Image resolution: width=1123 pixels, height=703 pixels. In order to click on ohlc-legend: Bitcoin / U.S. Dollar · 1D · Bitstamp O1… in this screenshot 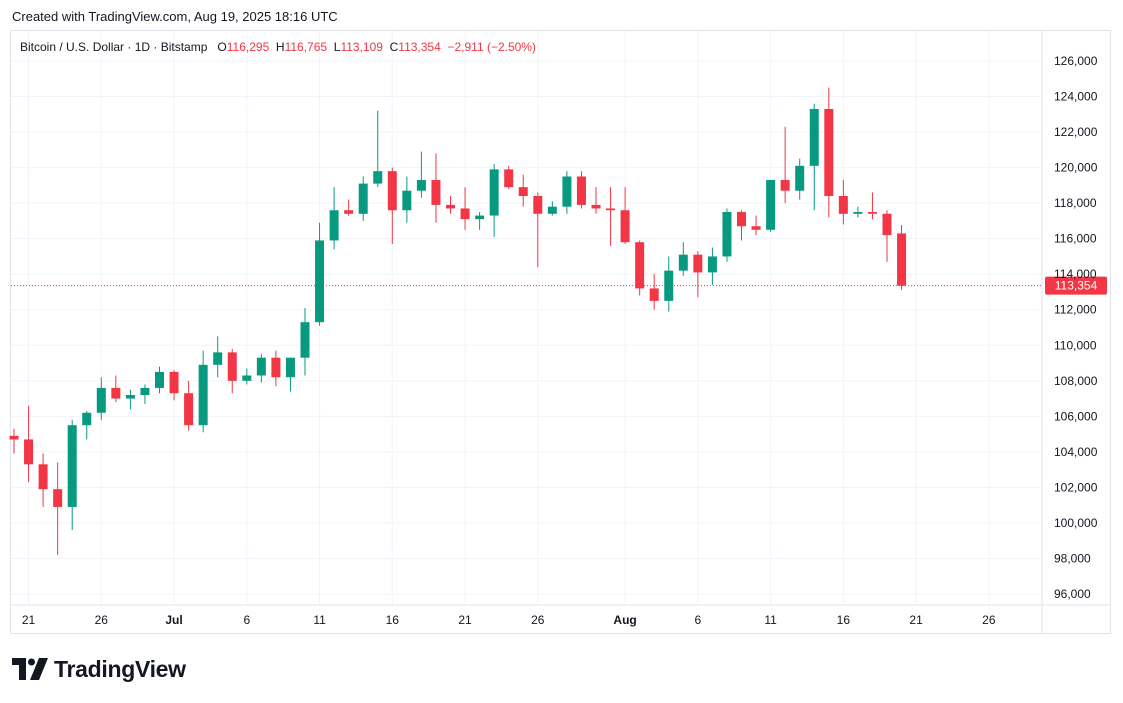, I will do `click(278, 47)`.